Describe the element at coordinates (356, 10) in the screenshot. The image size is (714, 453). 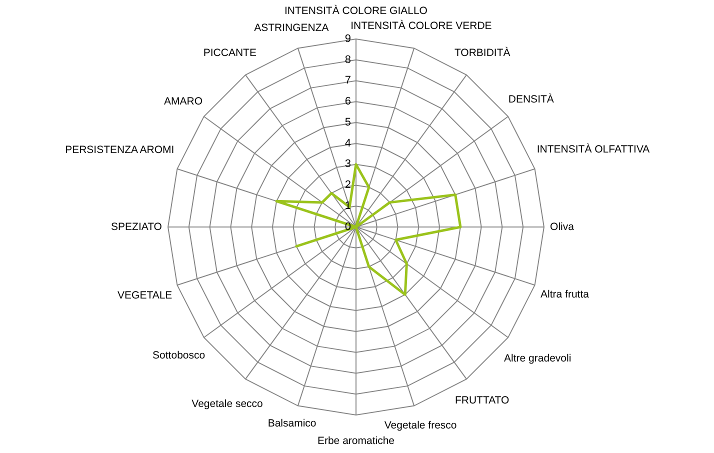
I see `spoke-label: INTENSITÀ COLORE GIALLO` at that location.